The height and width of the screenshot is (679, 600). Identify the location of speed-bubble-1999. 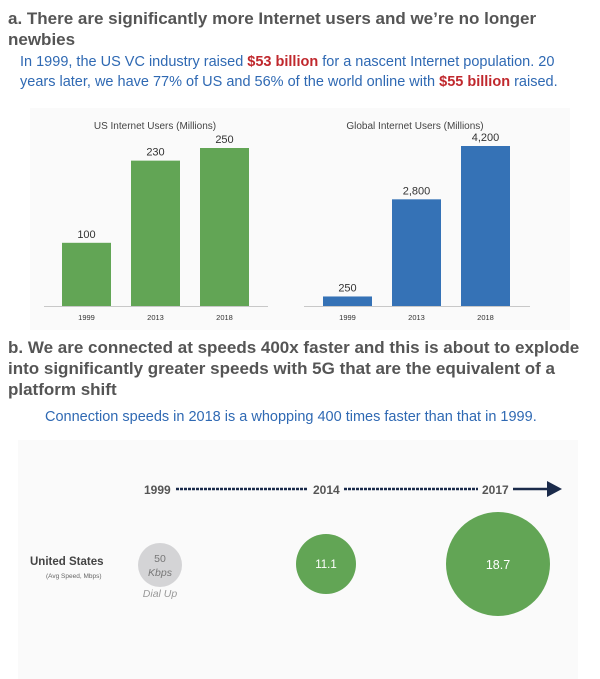
(160, 565).